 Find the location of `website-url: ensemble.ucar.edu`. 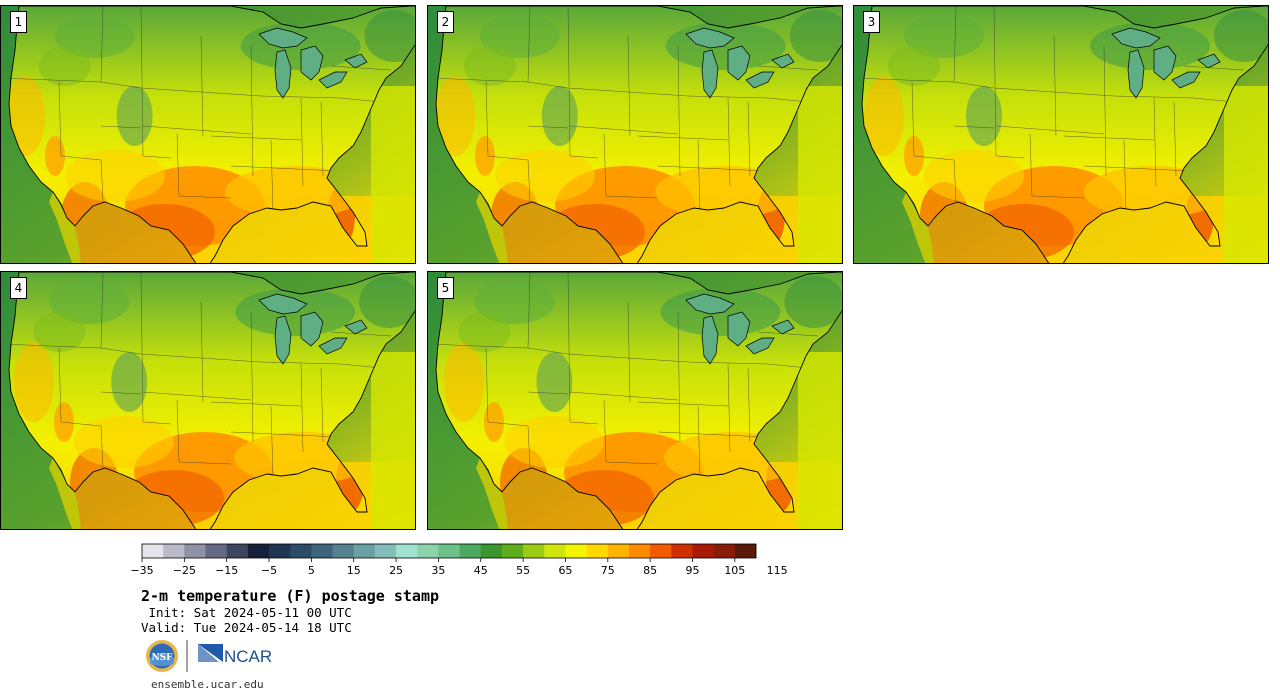

website-url: ensemble.ucar.edu is located at coordinates (207, 684).